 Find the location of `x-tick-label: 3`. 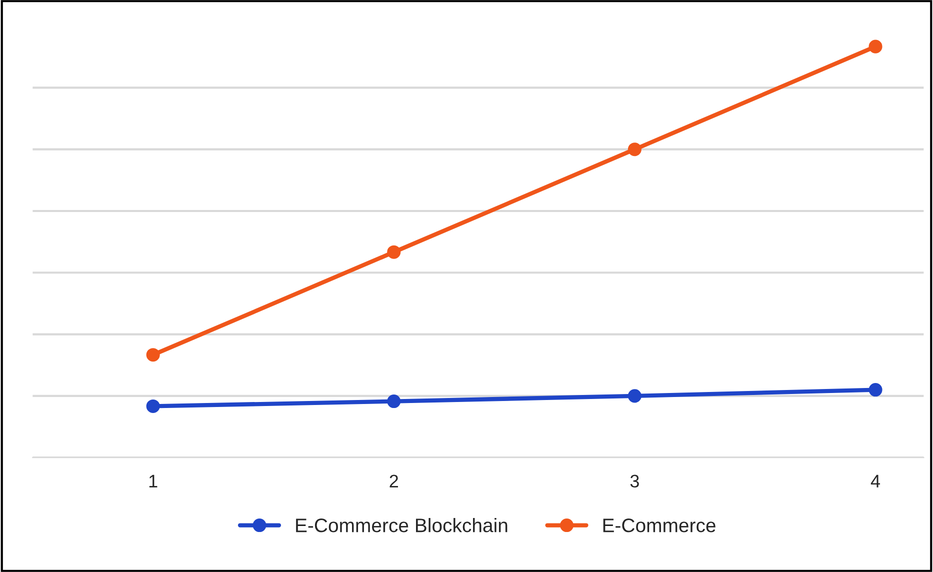

x-tick-label: 3 is located at coordinates (634, 481).